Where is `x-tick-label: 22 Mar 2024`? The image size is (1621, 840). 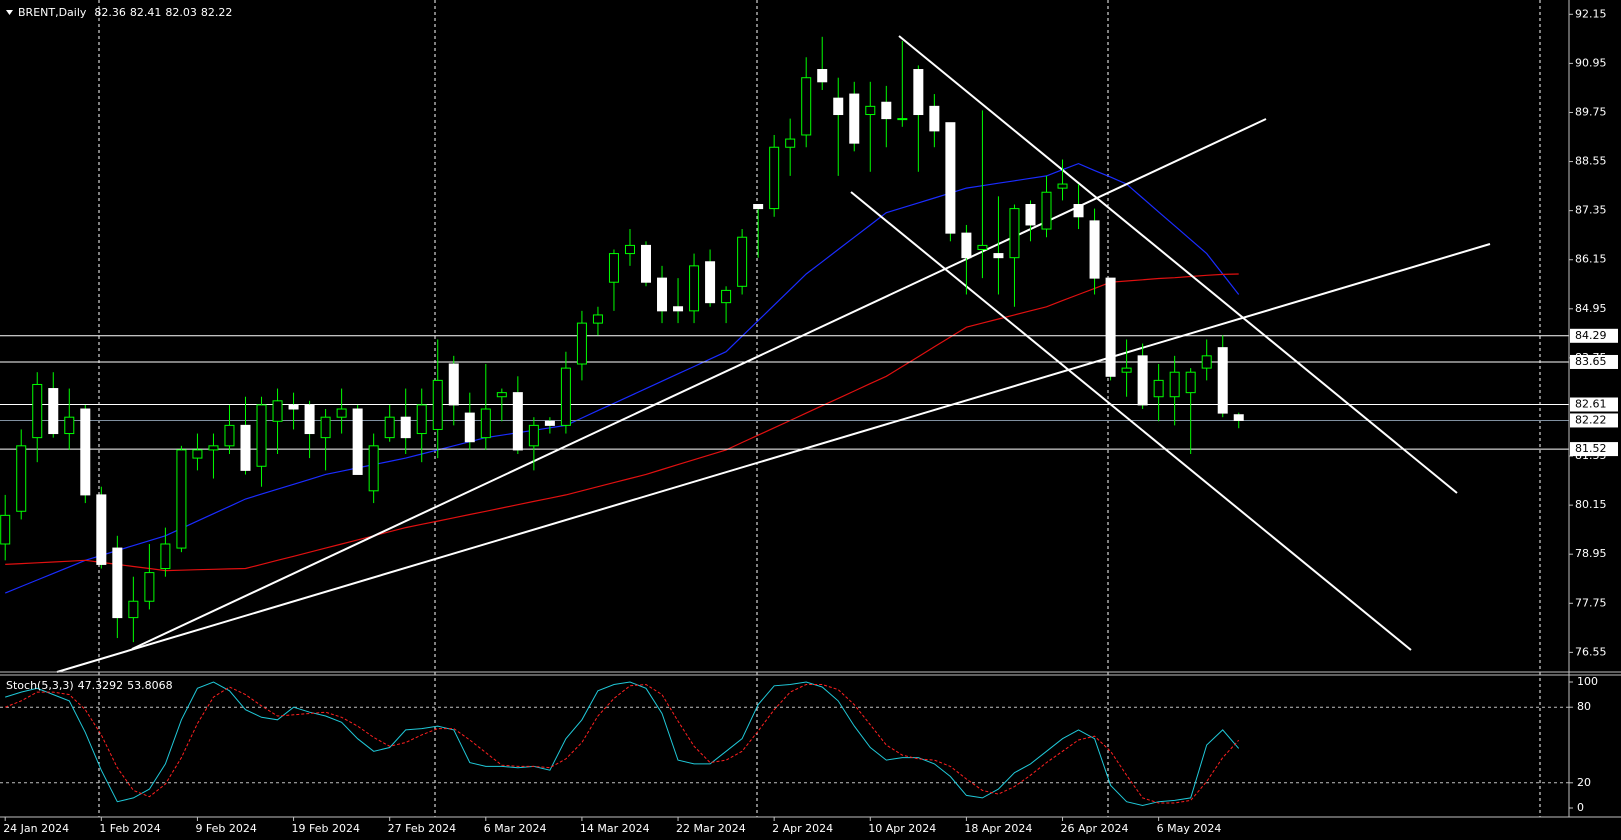 x-tick-label: 22 Mar 2024 is located at coordinates (711, 828).